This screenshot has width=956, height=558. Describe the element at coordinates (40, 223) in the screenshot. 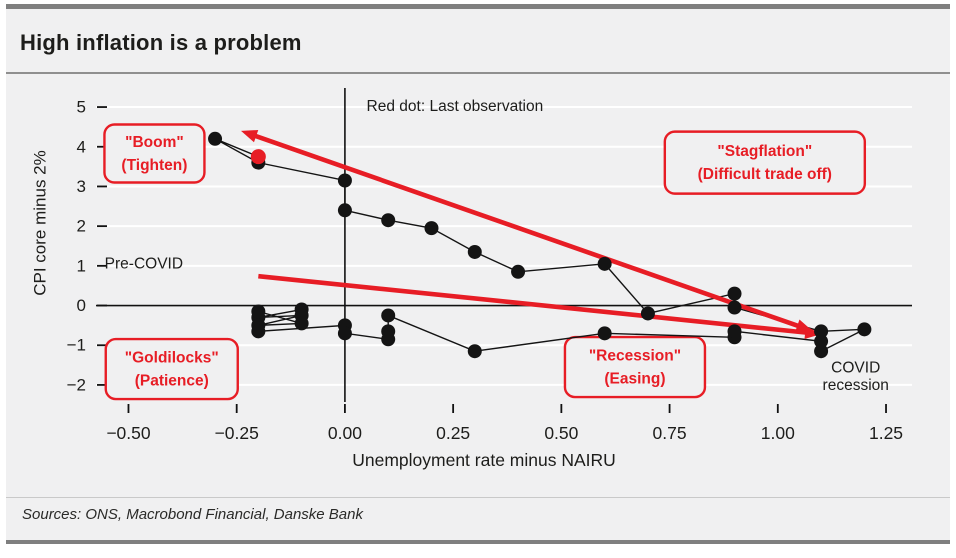

I see `y-axis-title: CPI core minus 2%` at that location.